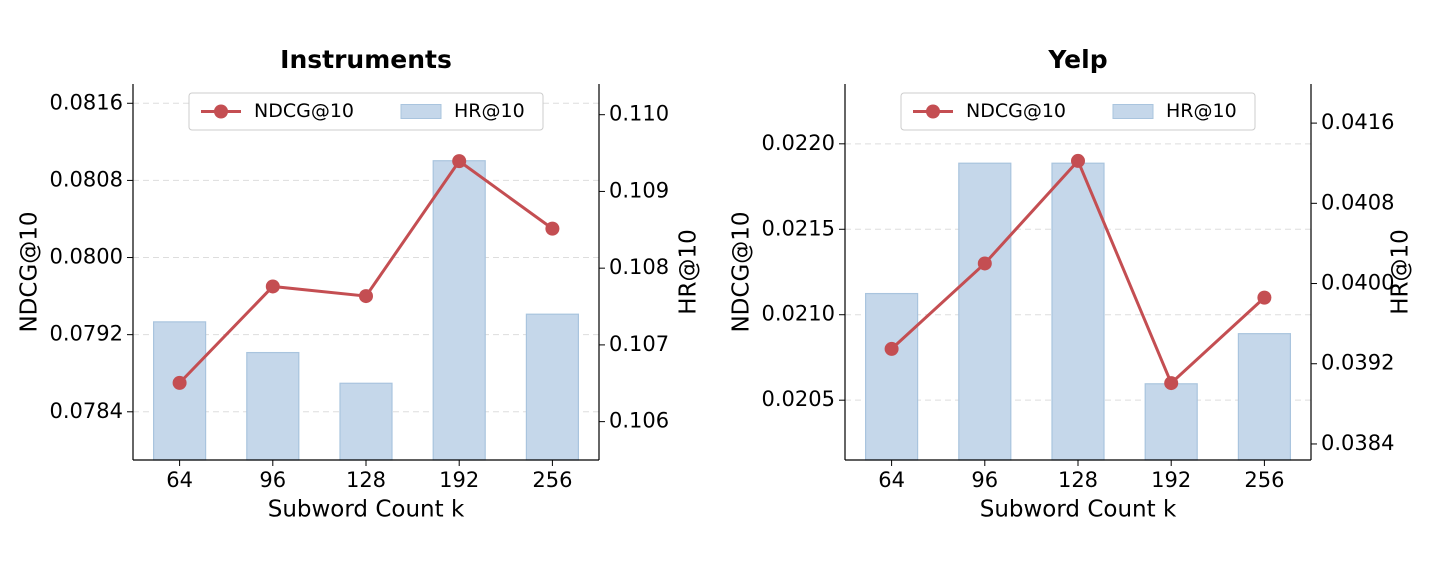  What do you see at coordinates (366, 271) in the screenshot?
I see `line` at bounding box center [366, 271].